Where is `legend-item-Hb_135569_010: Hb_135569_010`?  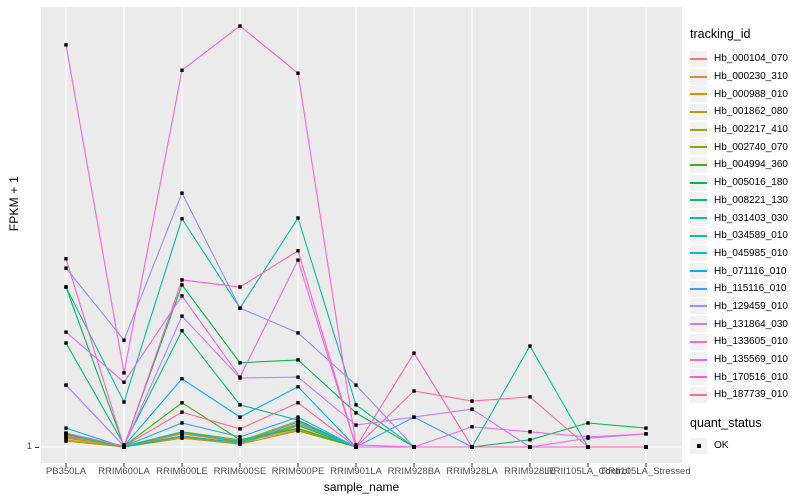
legend-item-Hb_135569_010: Hb_135569_010 is located at coordinates (745, 360).